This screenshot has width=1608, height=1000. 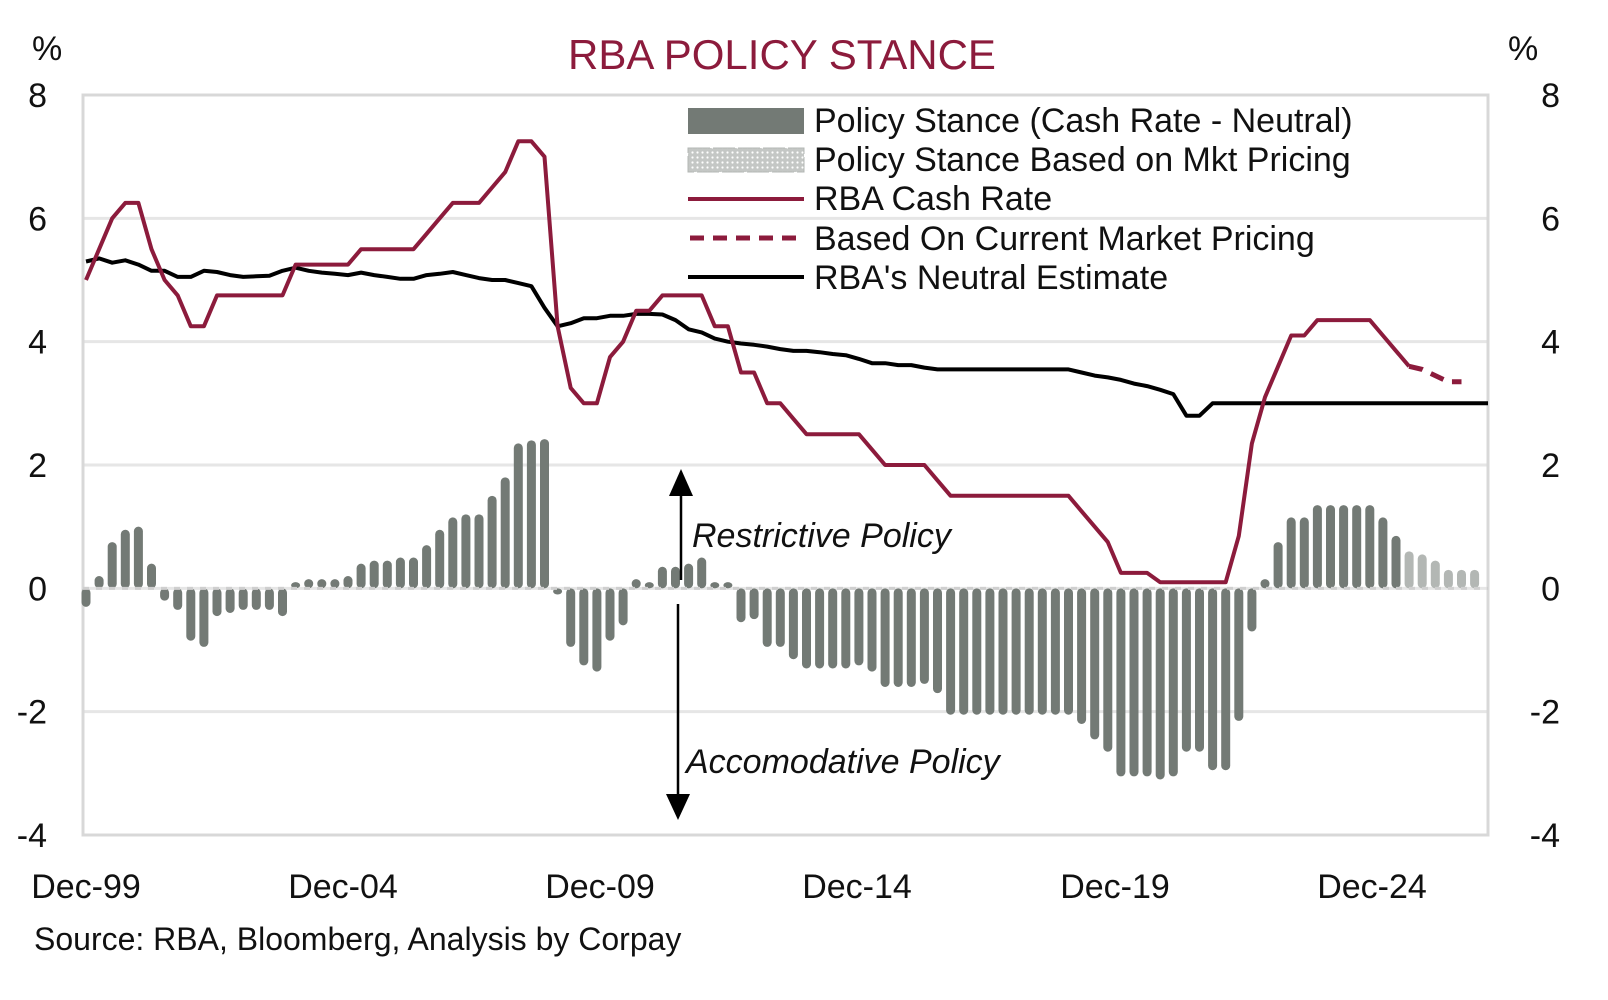 I want to click on legend-label-cash-rate: RBA Cash Rate, so click(x=933, y=199).